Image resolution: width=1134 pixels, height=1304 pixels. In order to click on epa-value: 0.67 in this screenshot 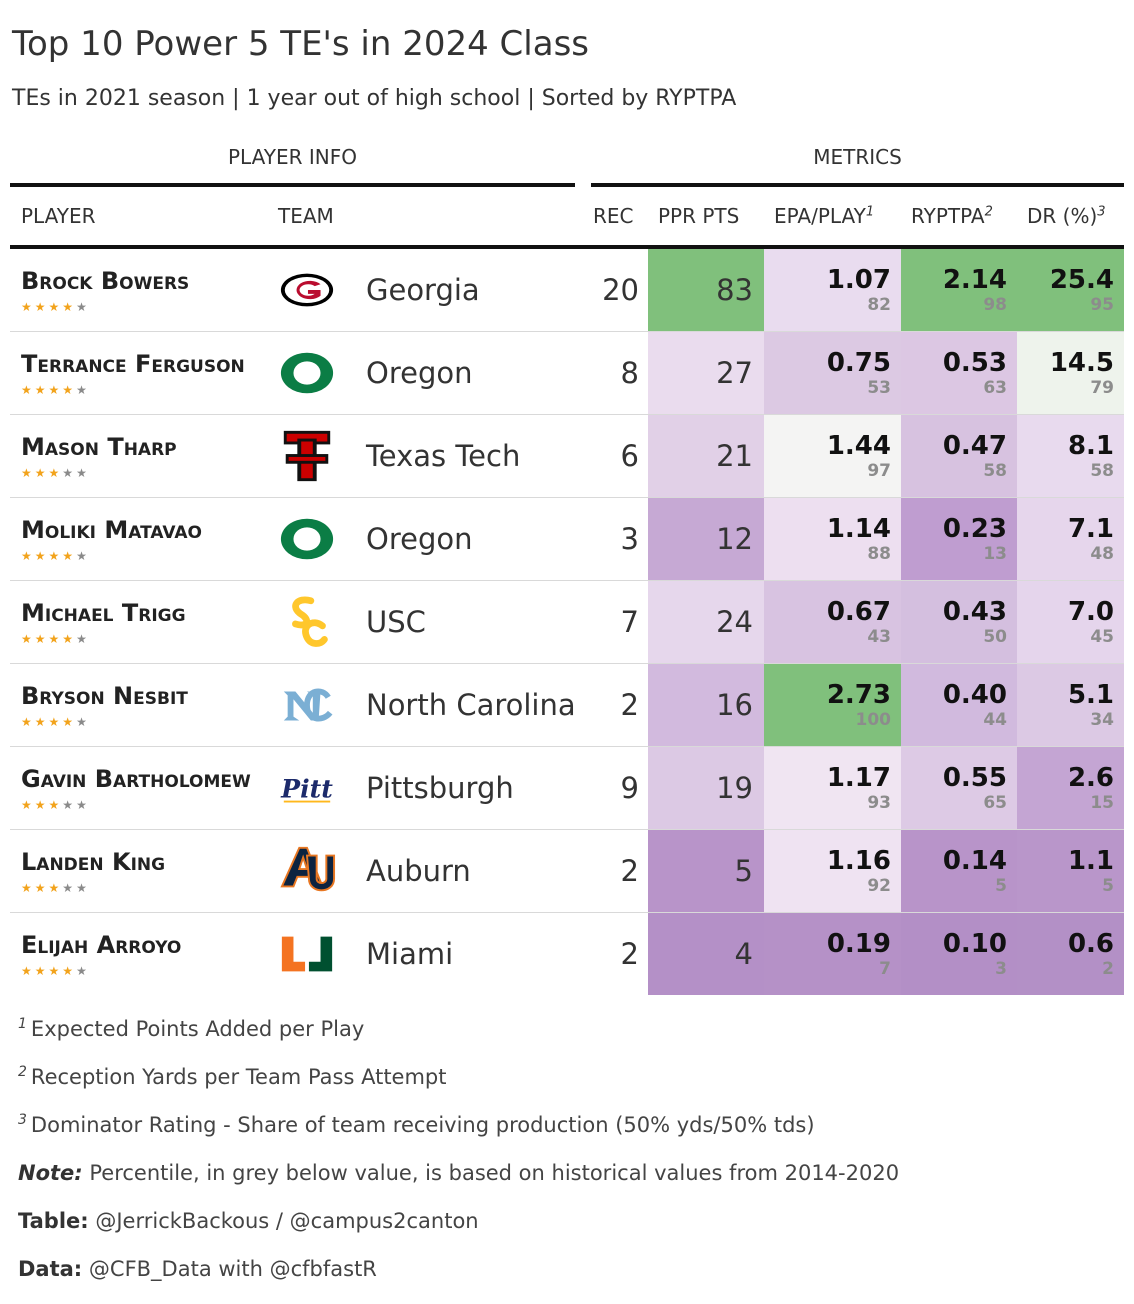, I will do `click(858, 612)`.